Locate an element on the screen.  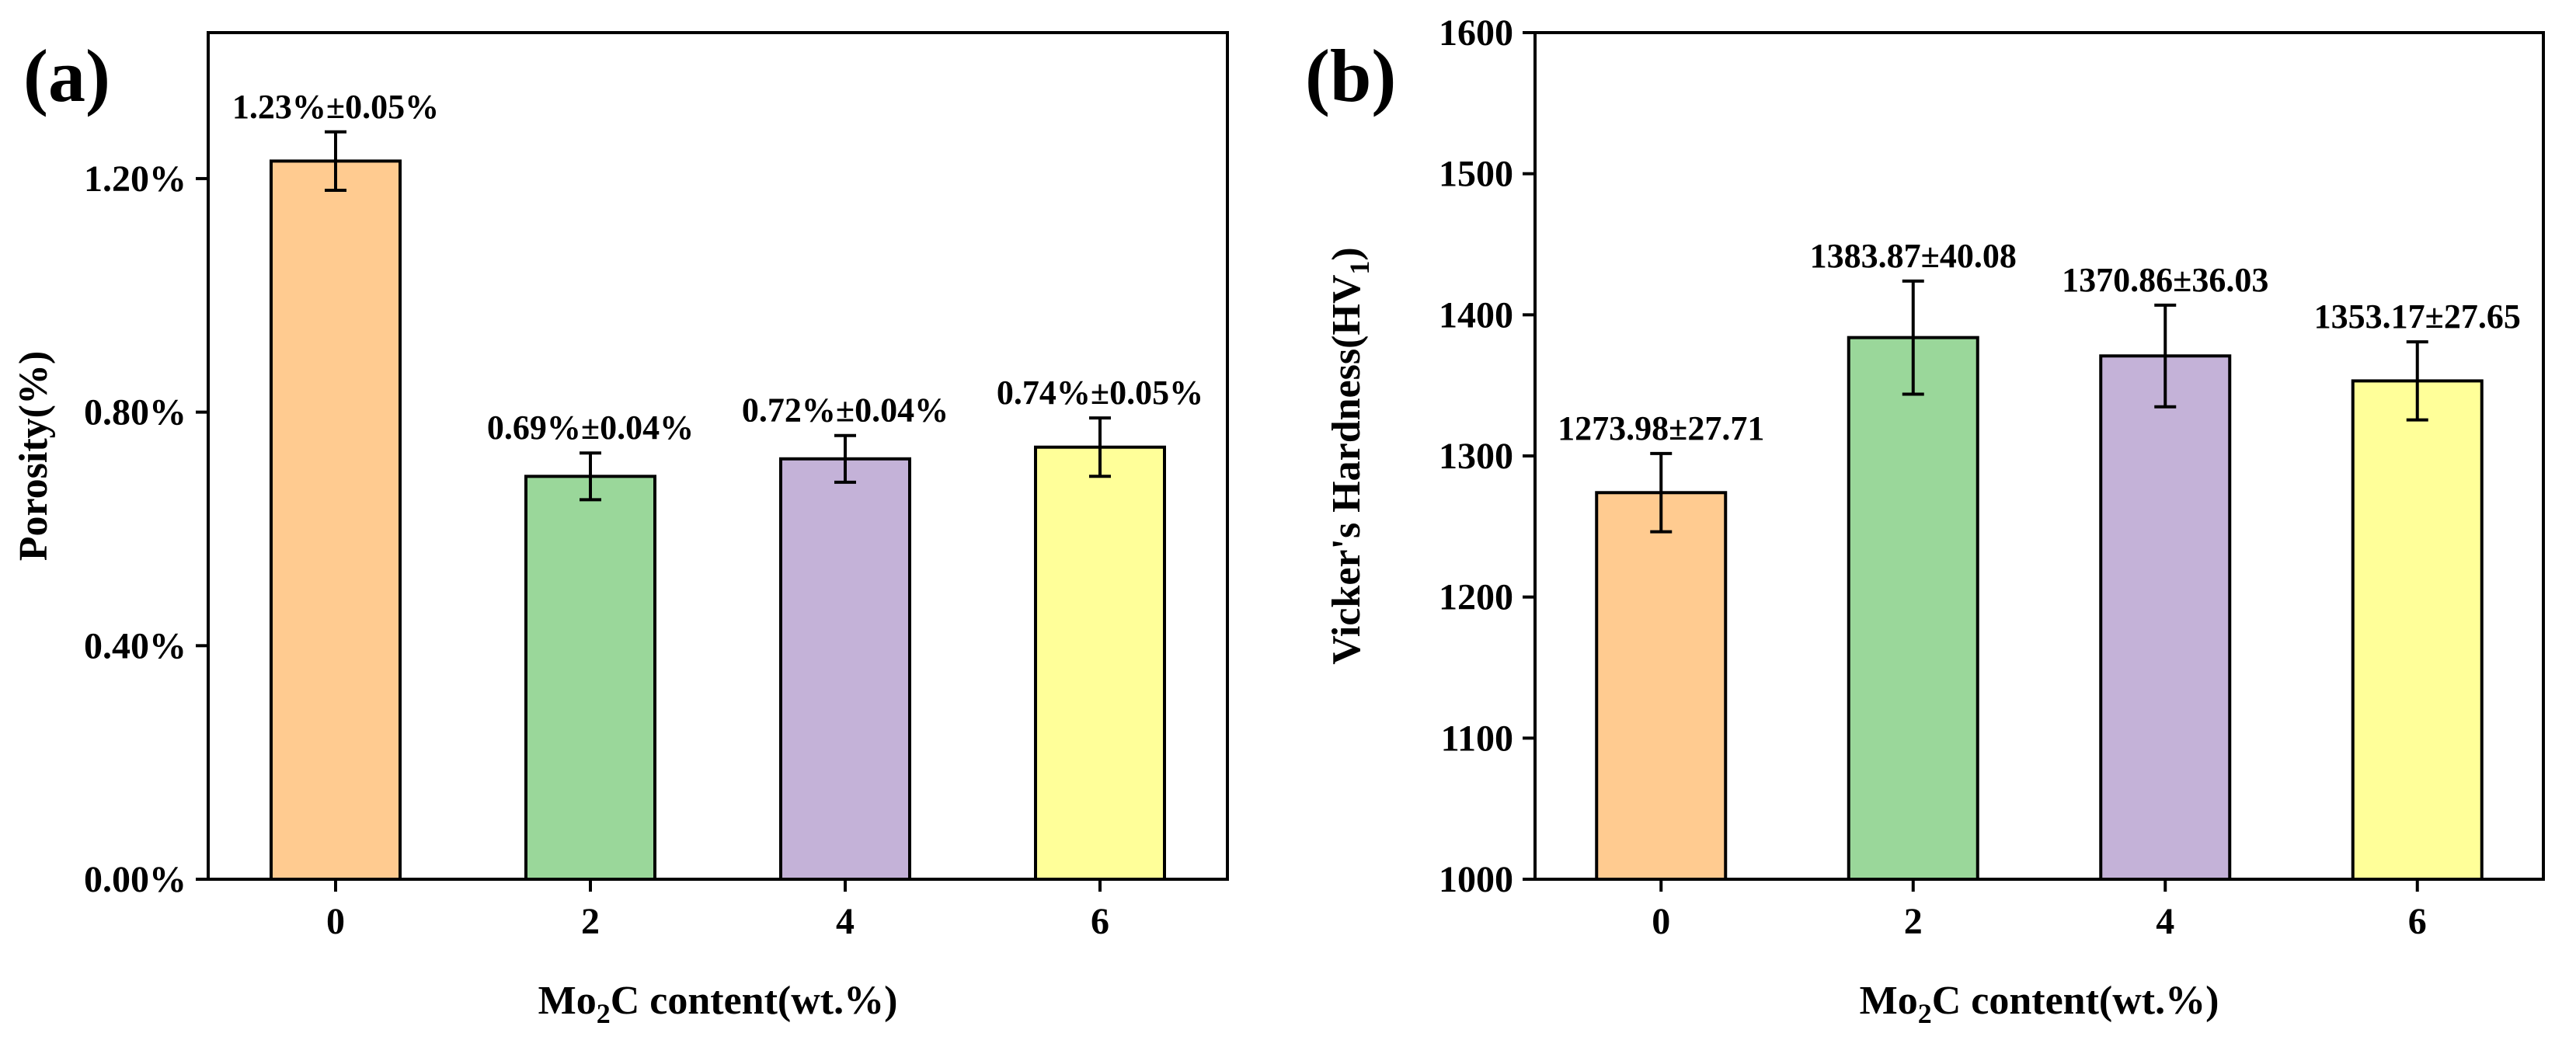
hardness-data-label-0: 1273.98±27.71 is located at coordinates (1661, 428).